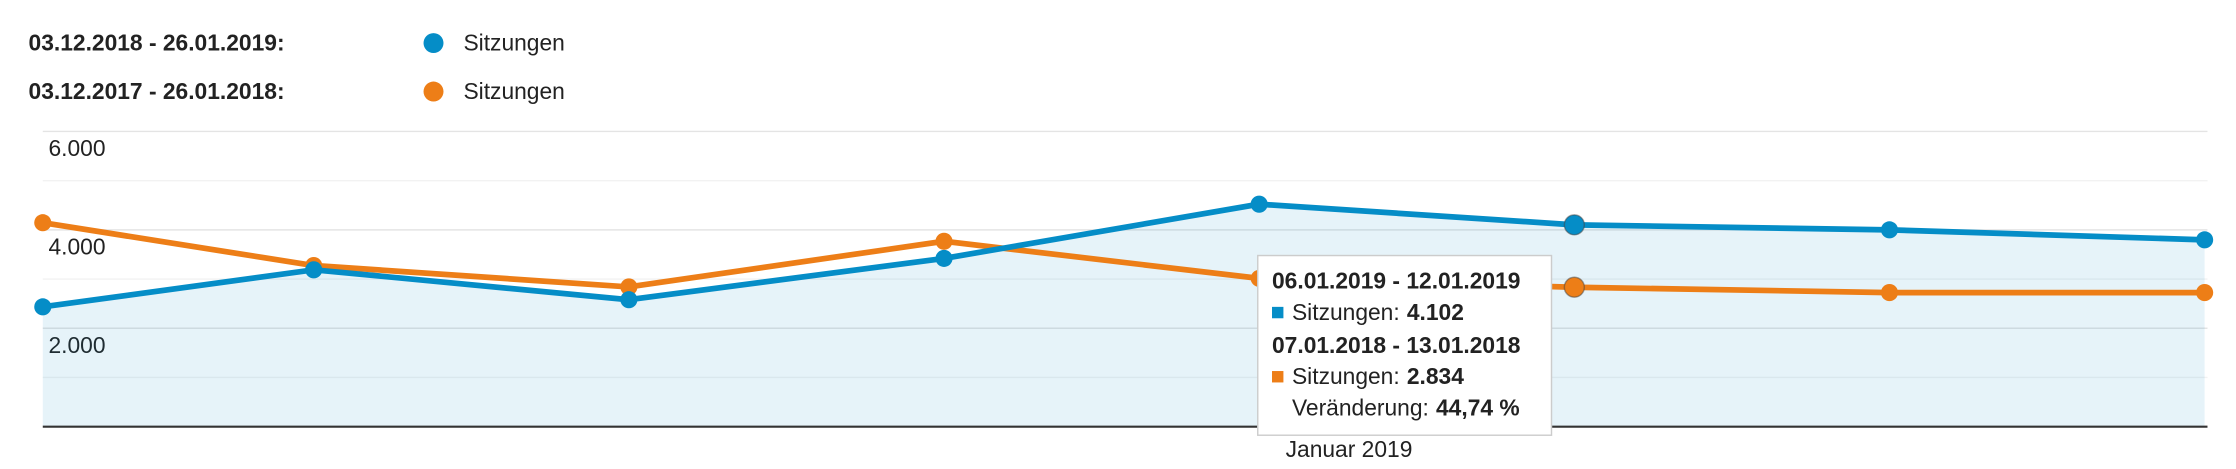 The width and height of the screenshot is (2236, 469). What do you see at coordinates (1435, 312) in the screenshot?
I see `tooltip-value: 4.102` at bounding box center [1435, 312].